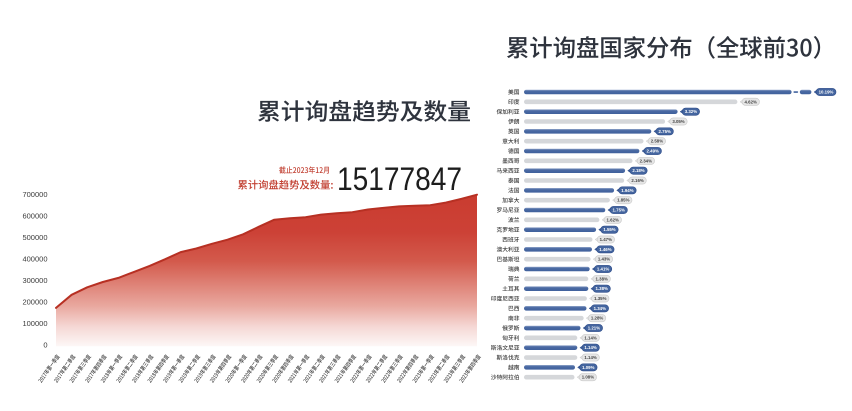 This screenshot has height=411, width=852. I want to click on svg-text: 1.08%, so click(588, 377).